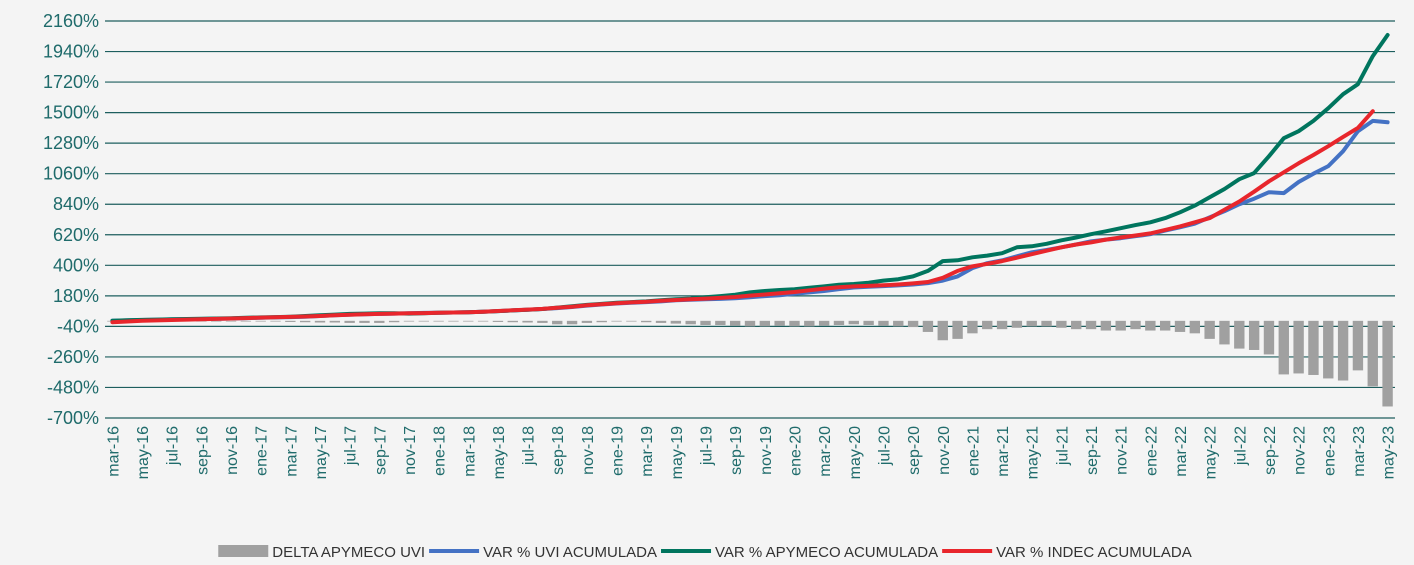 Image resolution: width=1414 pixels, height=565 pixels. What do you see at coordinates (1211, 452) in the screenshot?
I see `x-tick-label: may-22` at bounding box center [1211, 452].